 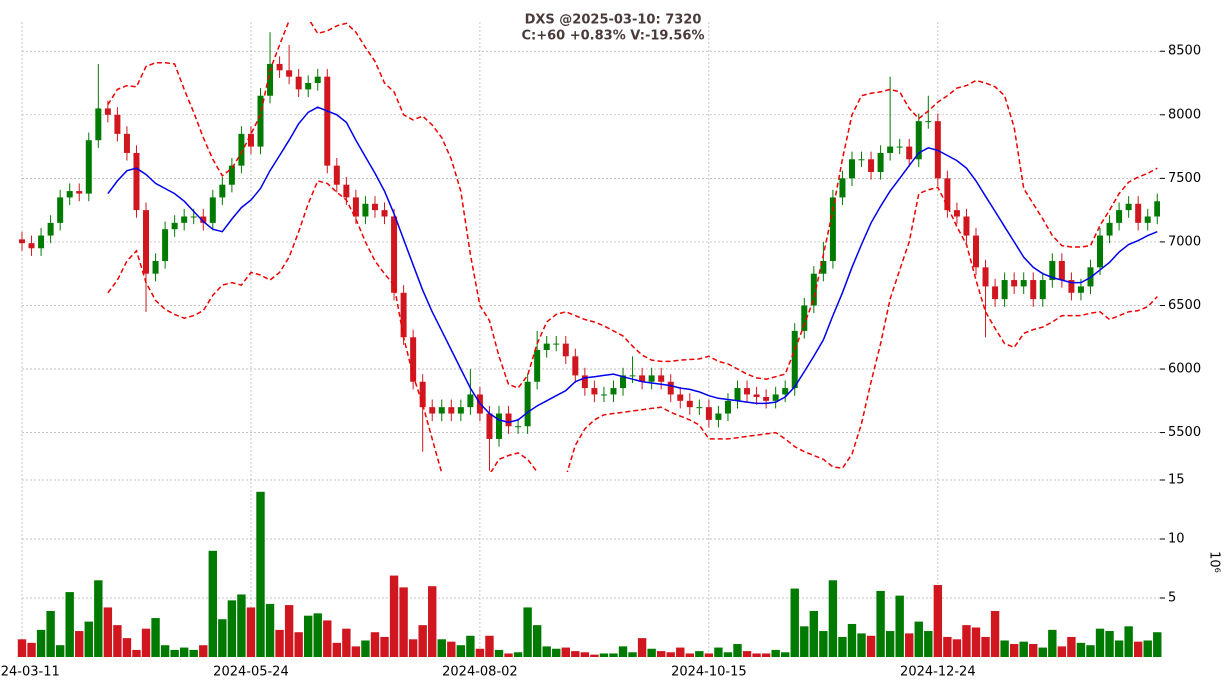 I want to click on y-tick-label: 8500, so click(x=1184, y=51).